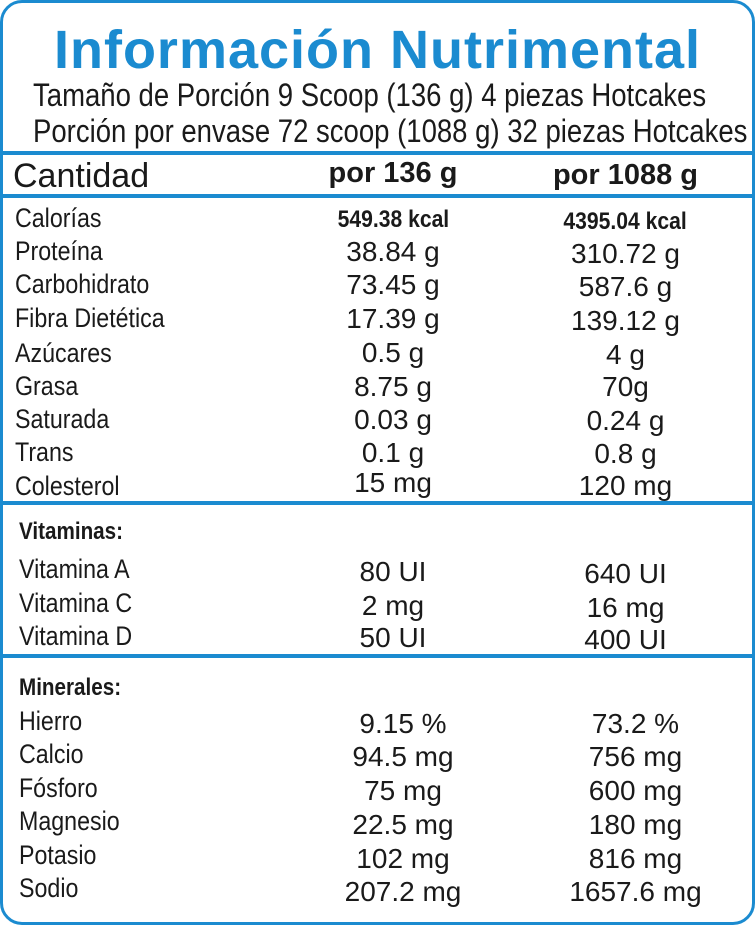 The width and height of the screenshot is (755, 925). I want to click on label-title: Información Nutrimental, so click(377, 50).